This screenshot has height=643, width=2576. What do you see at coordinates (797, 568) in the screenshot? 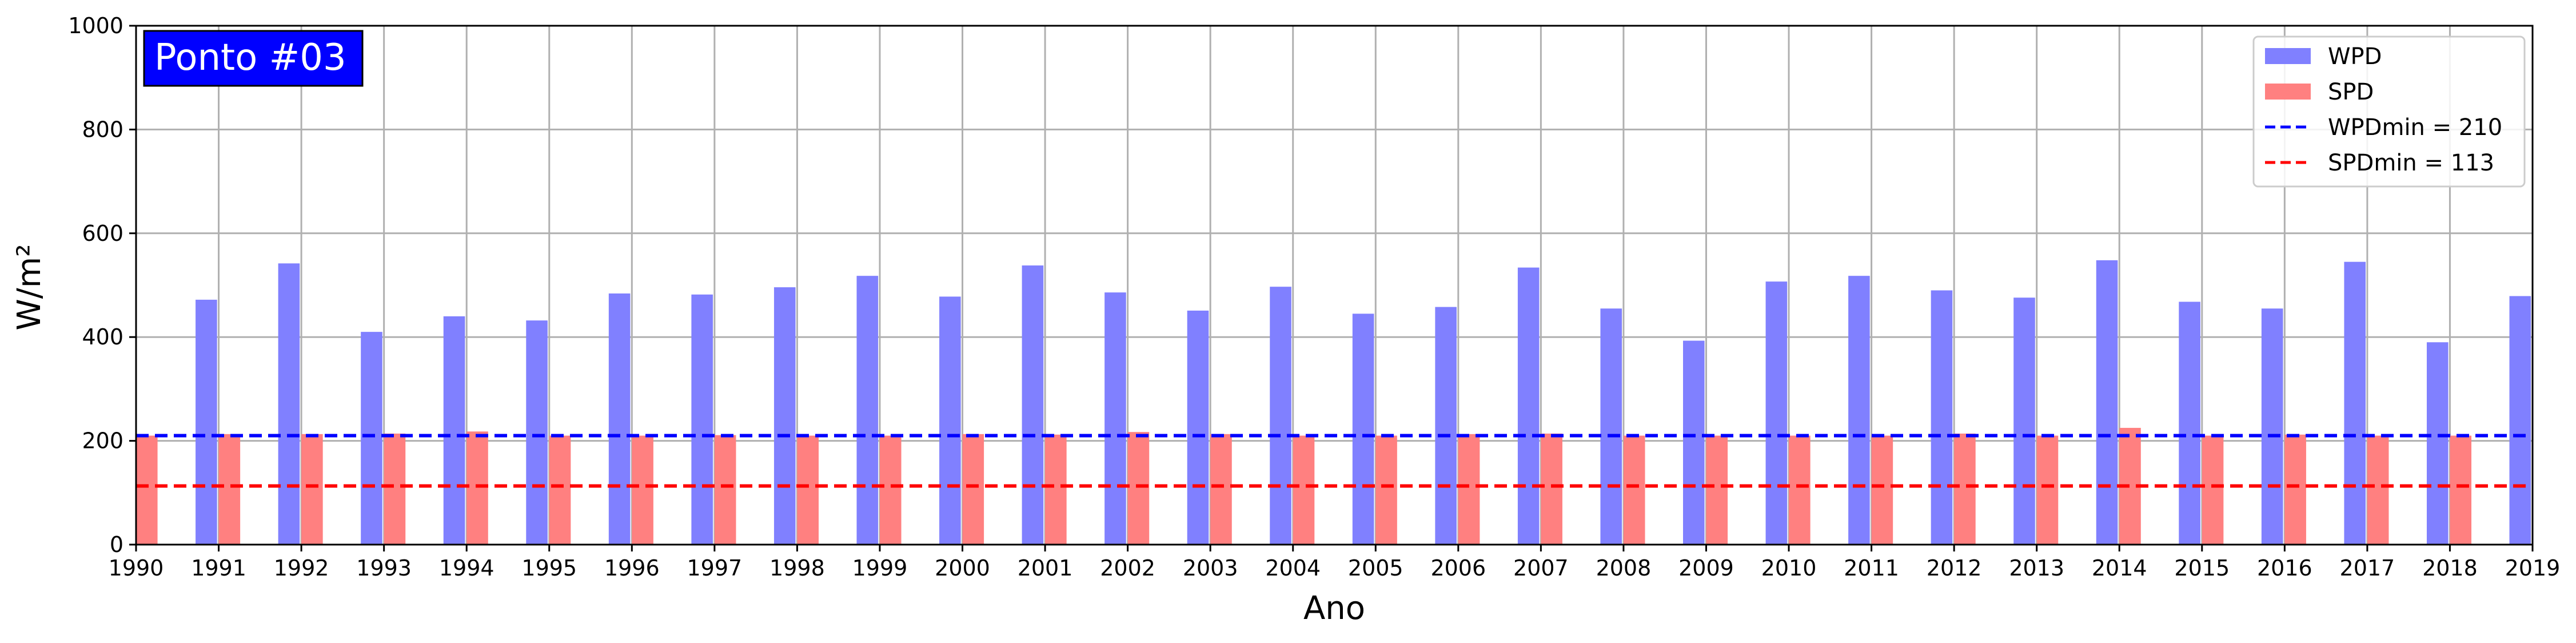
I see `x-tick-label: 1998` at bounding box center [797, 568].